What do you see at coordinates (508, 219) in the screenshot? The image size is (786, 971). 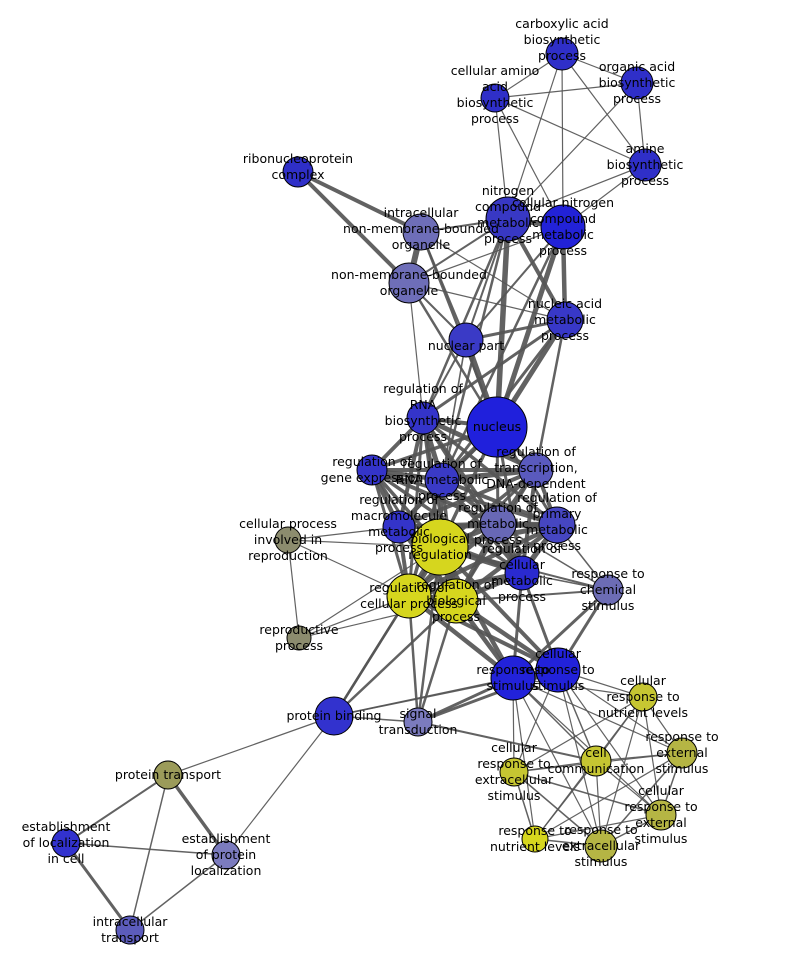 I see `network-node-nitrogen_compound_metabolic` at bounding box center [508, 219].